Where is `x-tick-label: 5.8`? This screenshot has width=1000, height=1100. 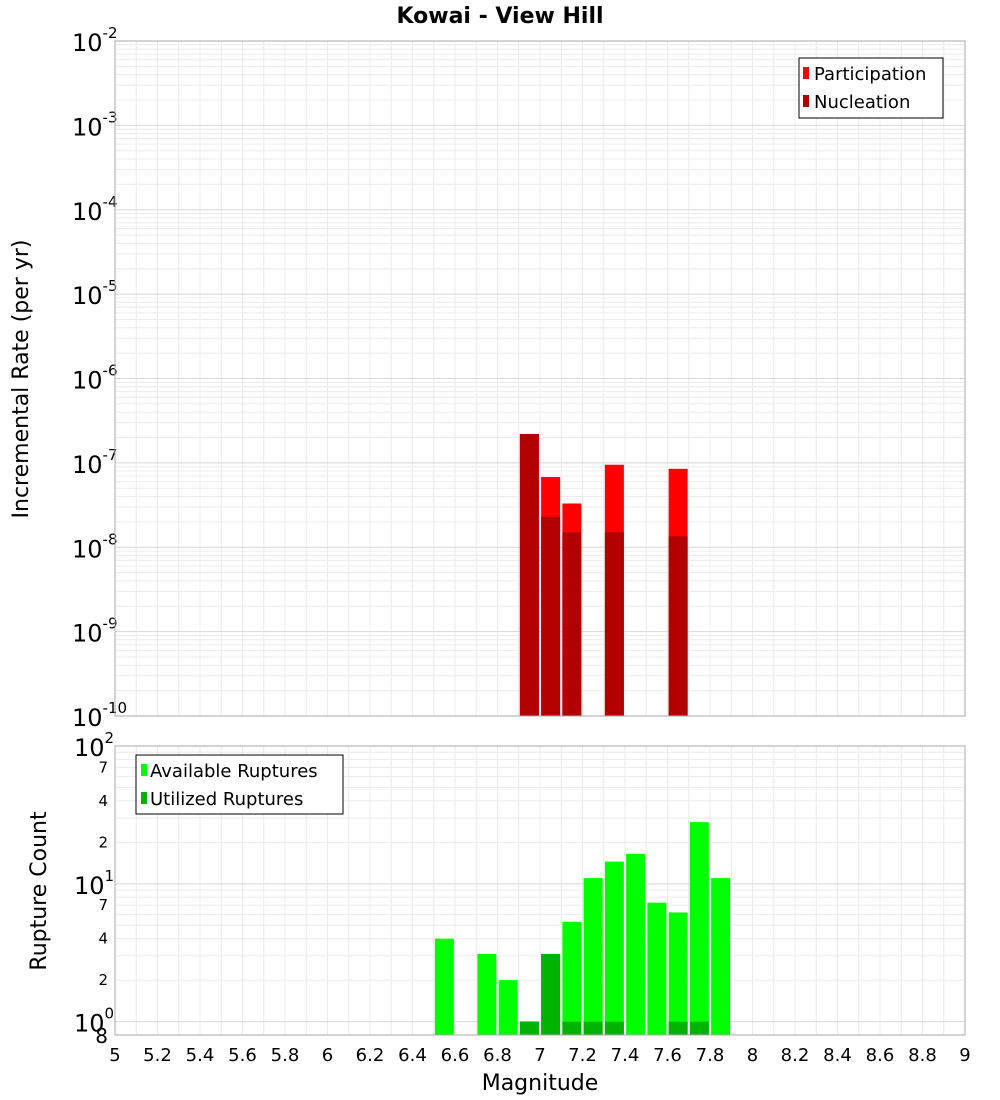
x-tick-label: 5.8 is located at coordinates (285, 1055).